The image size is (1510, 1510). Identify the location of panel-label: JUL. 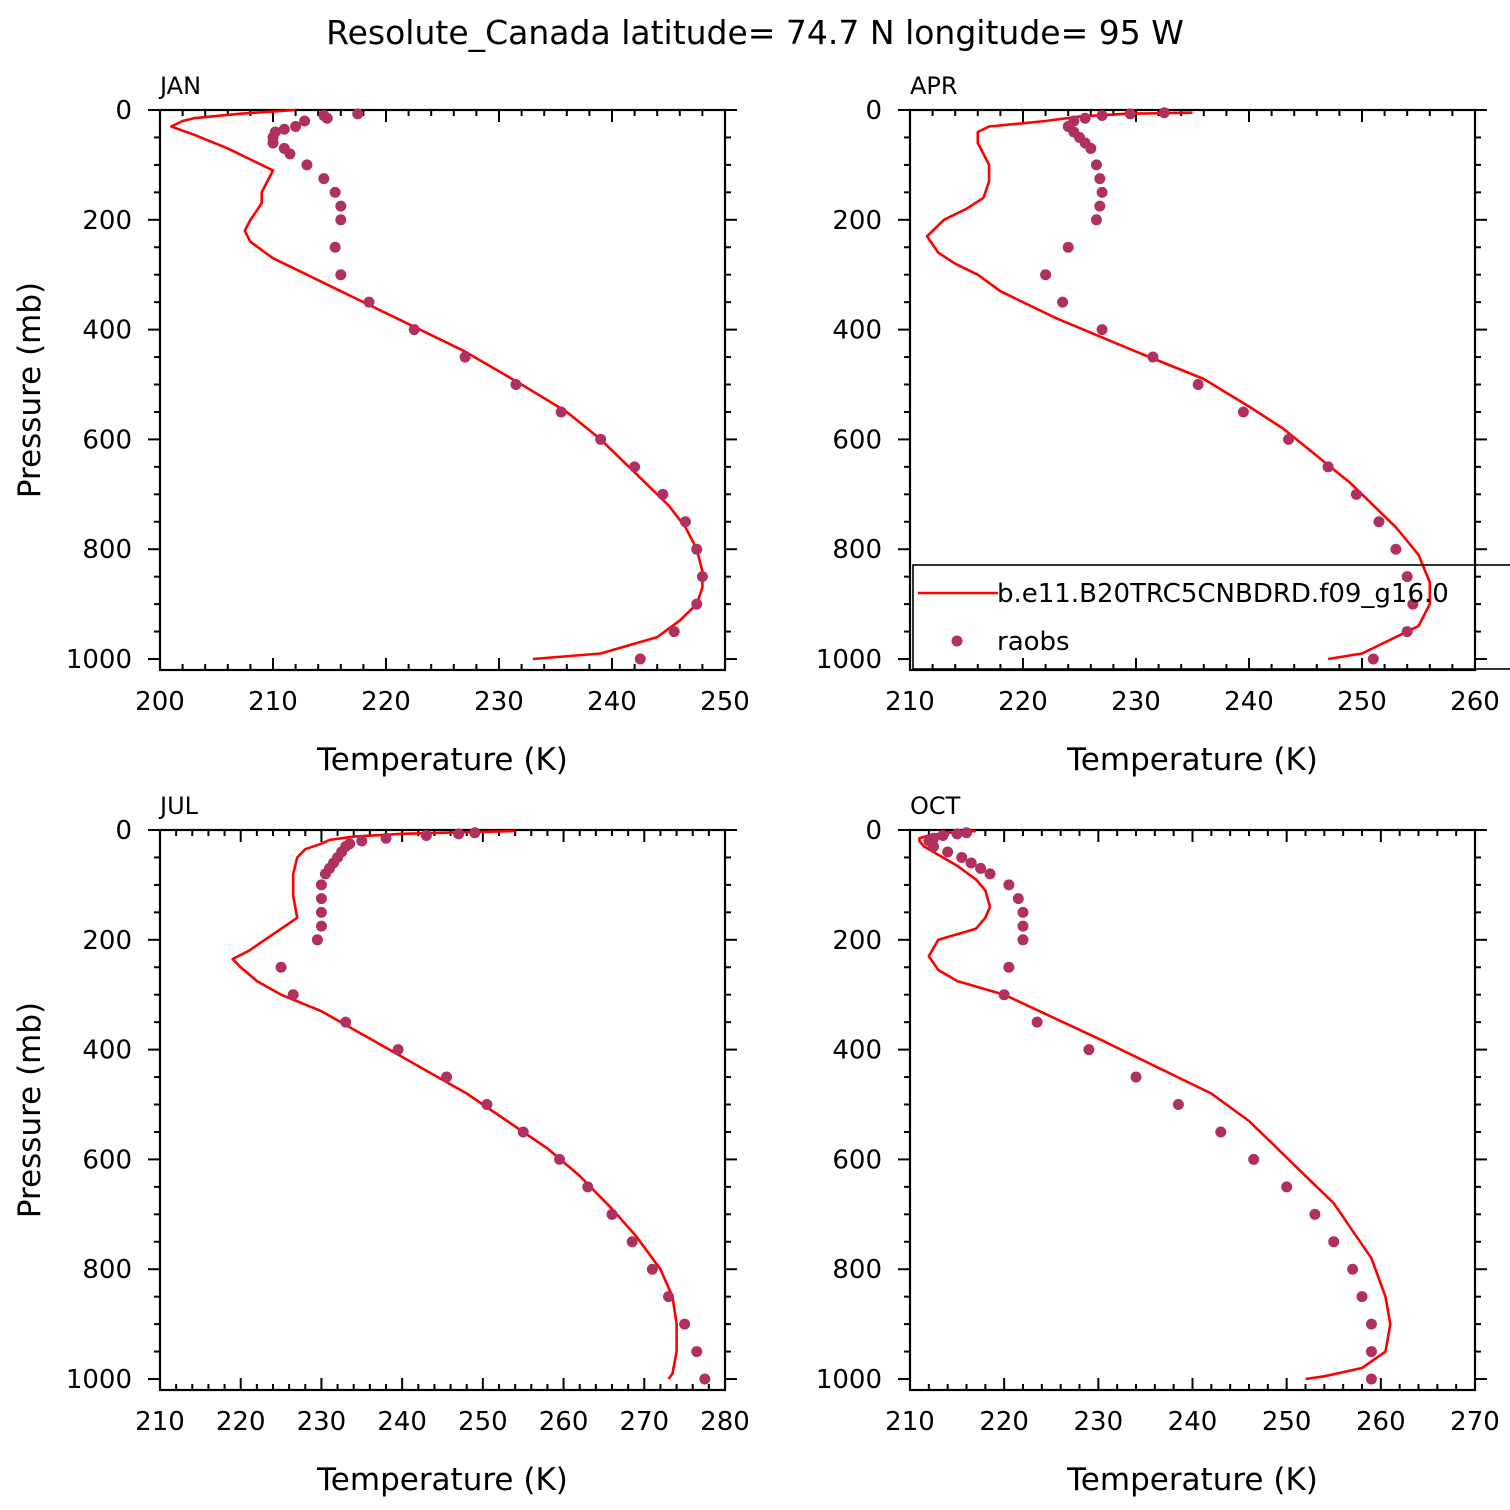
(178, 806).